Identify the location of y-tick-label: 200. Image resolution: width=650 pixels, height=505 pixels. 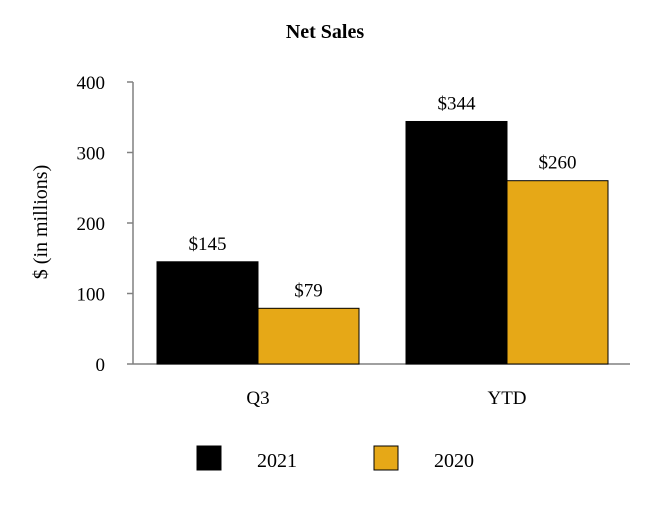
(91, 224).